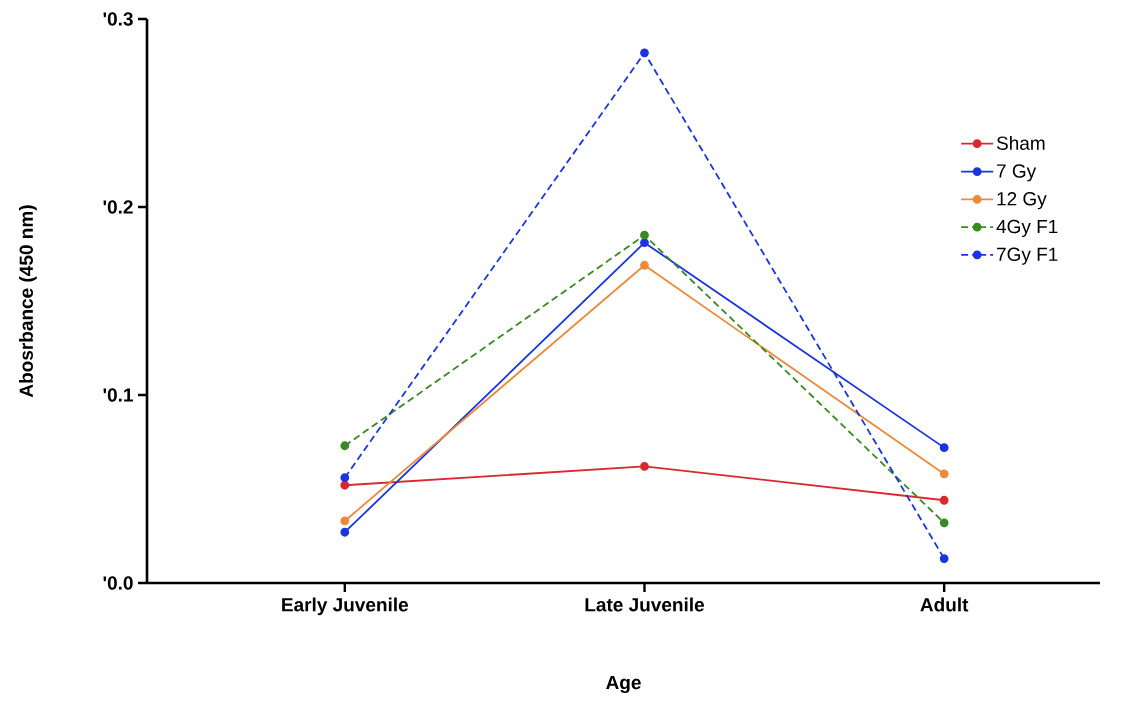  I want to click on y-tick-label: '0.0, so click(118, 583).